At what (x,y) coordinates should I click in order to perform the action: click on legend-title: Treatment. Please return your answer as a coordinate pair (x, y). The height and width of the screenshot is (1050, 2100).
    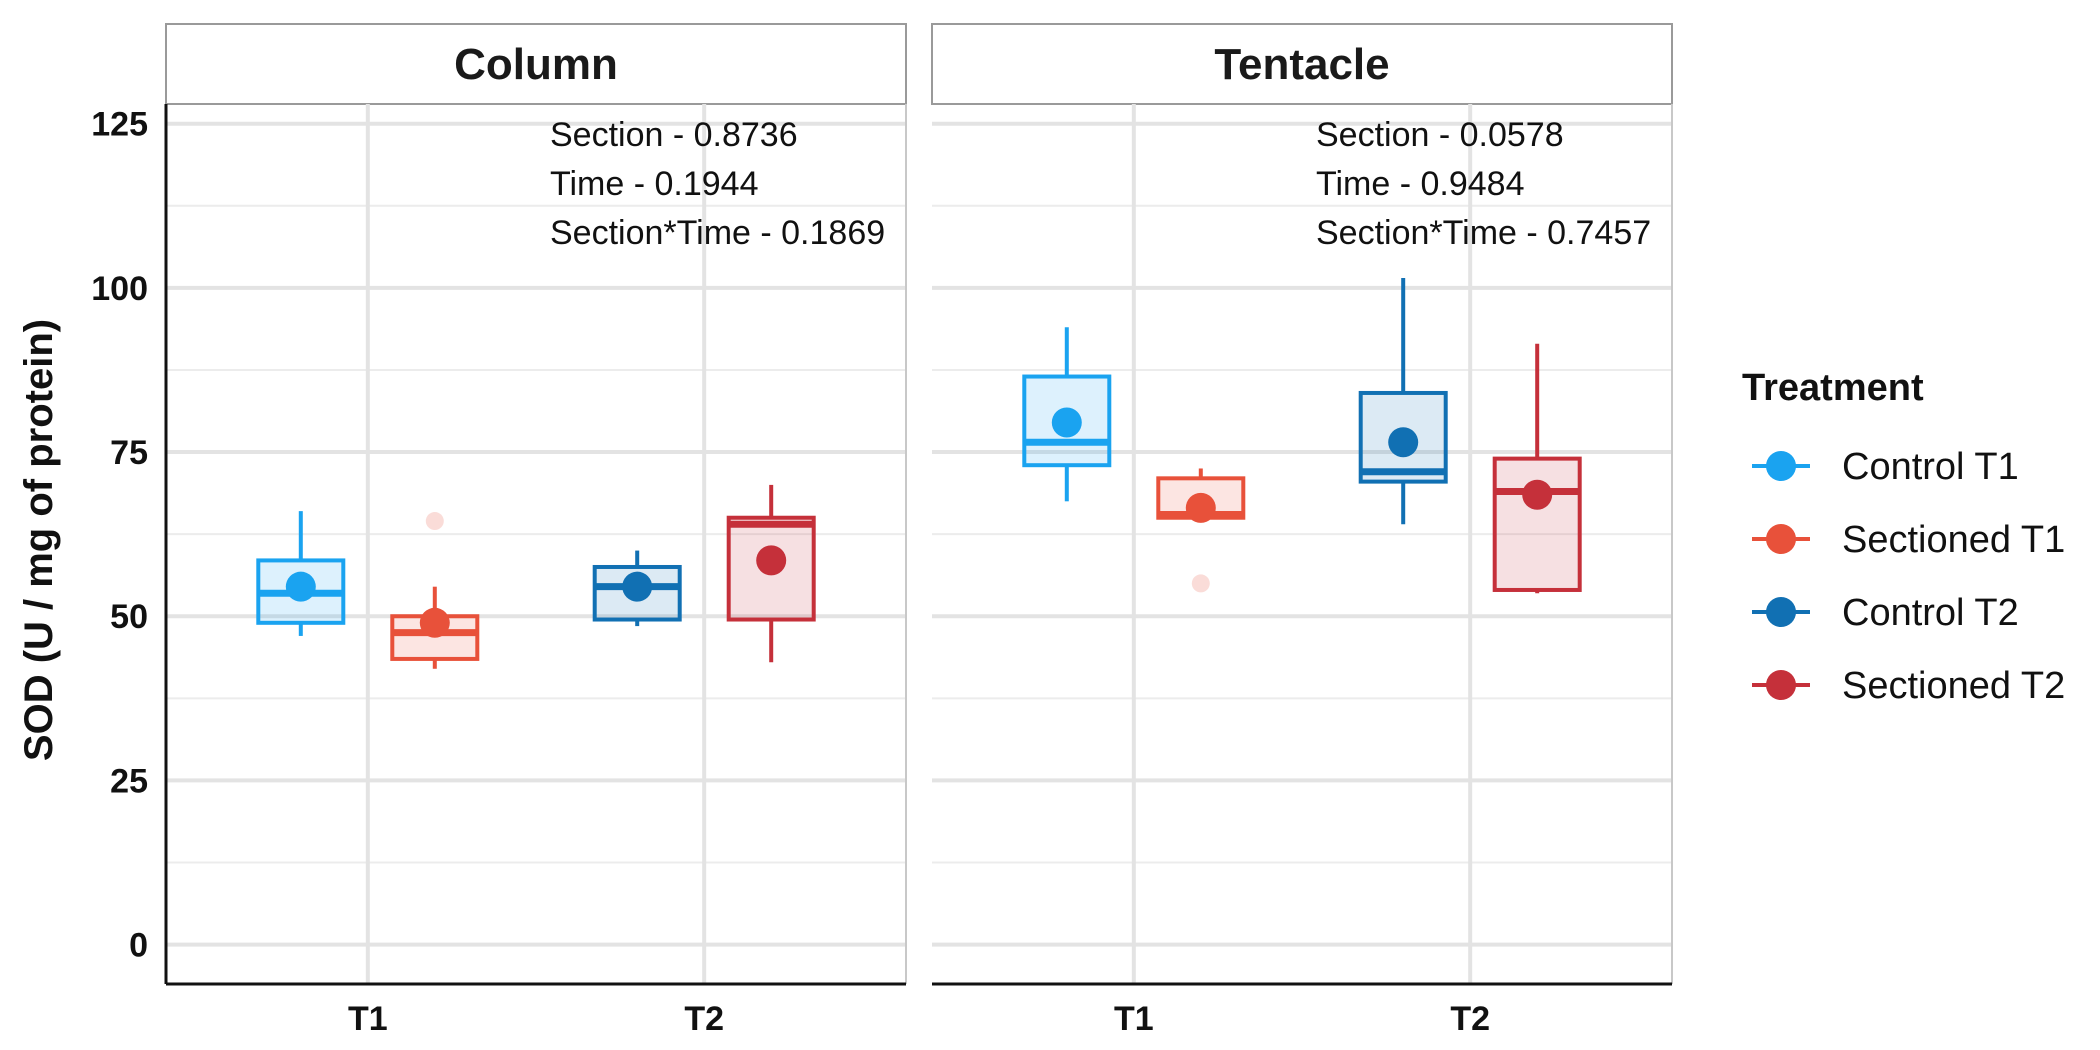
    Looking at the image, I should click on (1833, 388).